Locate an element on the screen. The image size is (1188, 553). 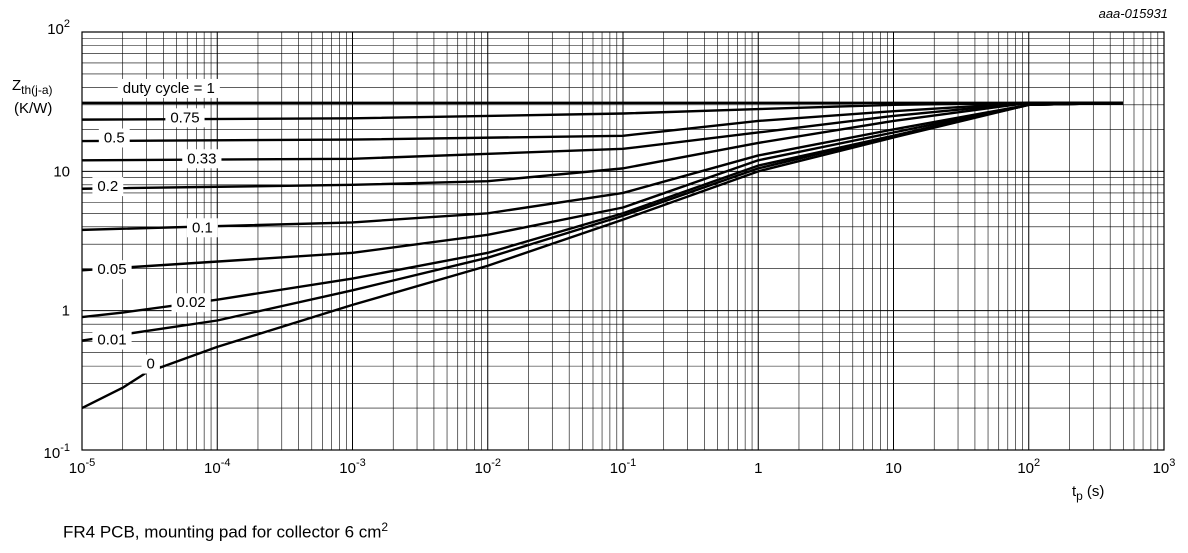
curve-label-9: 0 is located at coordinates (150, 364).